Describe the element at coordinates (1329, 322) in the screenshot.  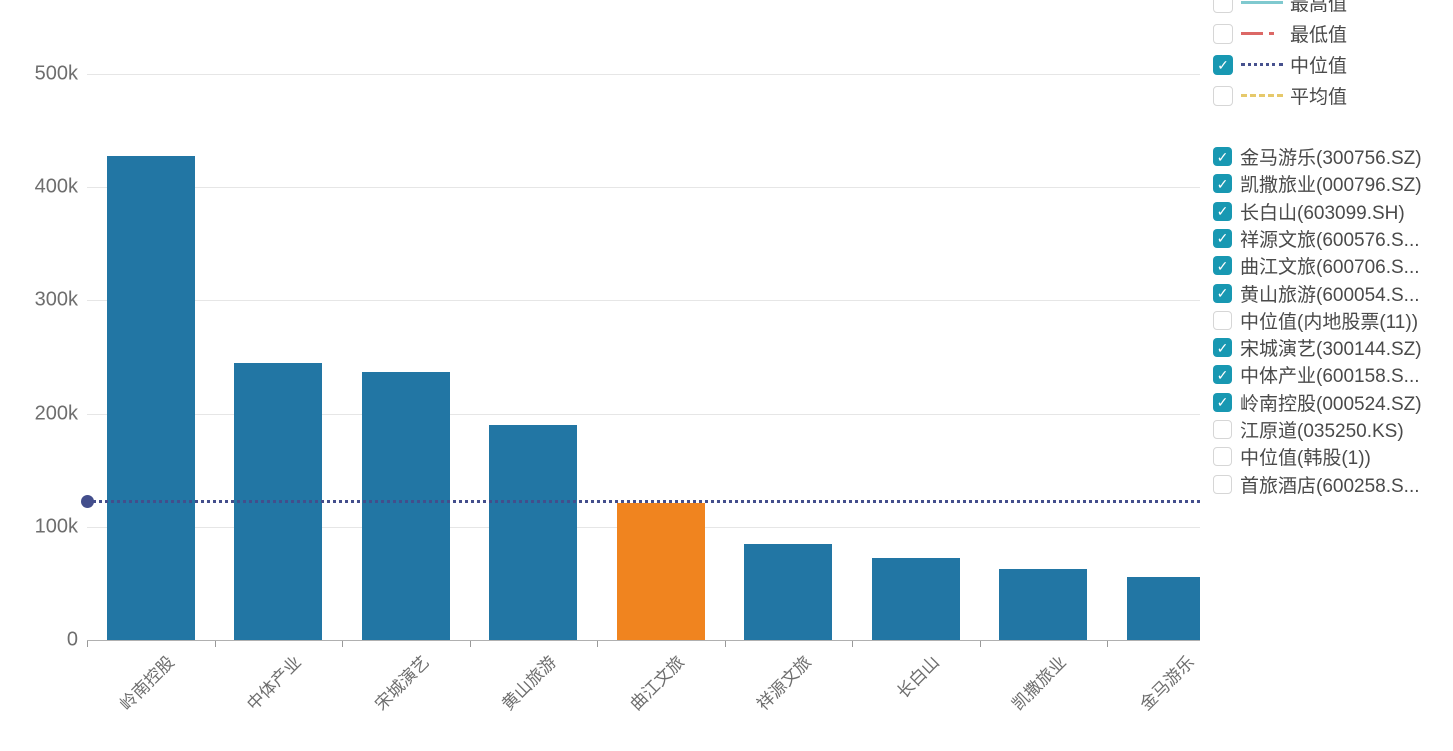
I see `series-label: 中位值(内地股票(11))` at that location.